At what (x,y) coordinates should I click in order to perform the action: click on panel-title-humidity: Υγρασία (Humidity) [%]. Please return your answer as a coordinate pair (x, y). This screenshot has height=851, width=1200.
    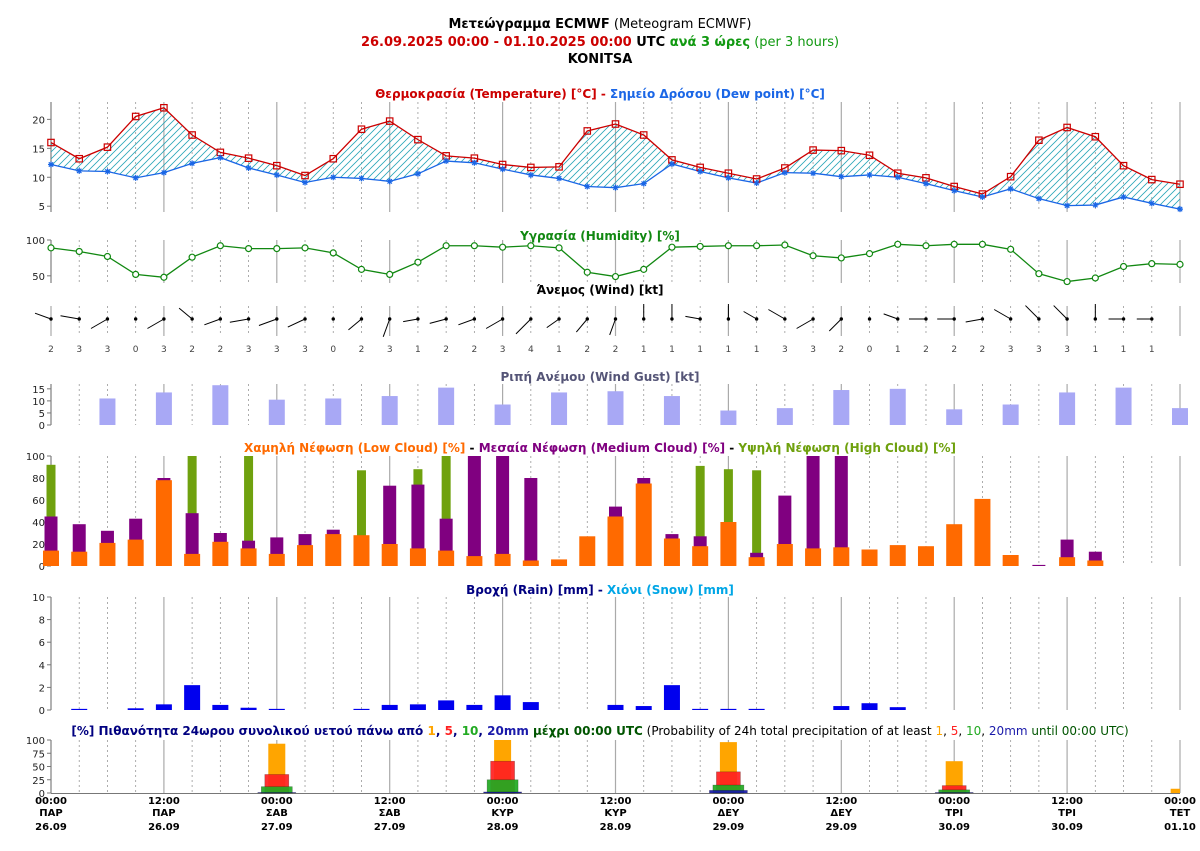
    Looking at the image, I should click on (599, 236).